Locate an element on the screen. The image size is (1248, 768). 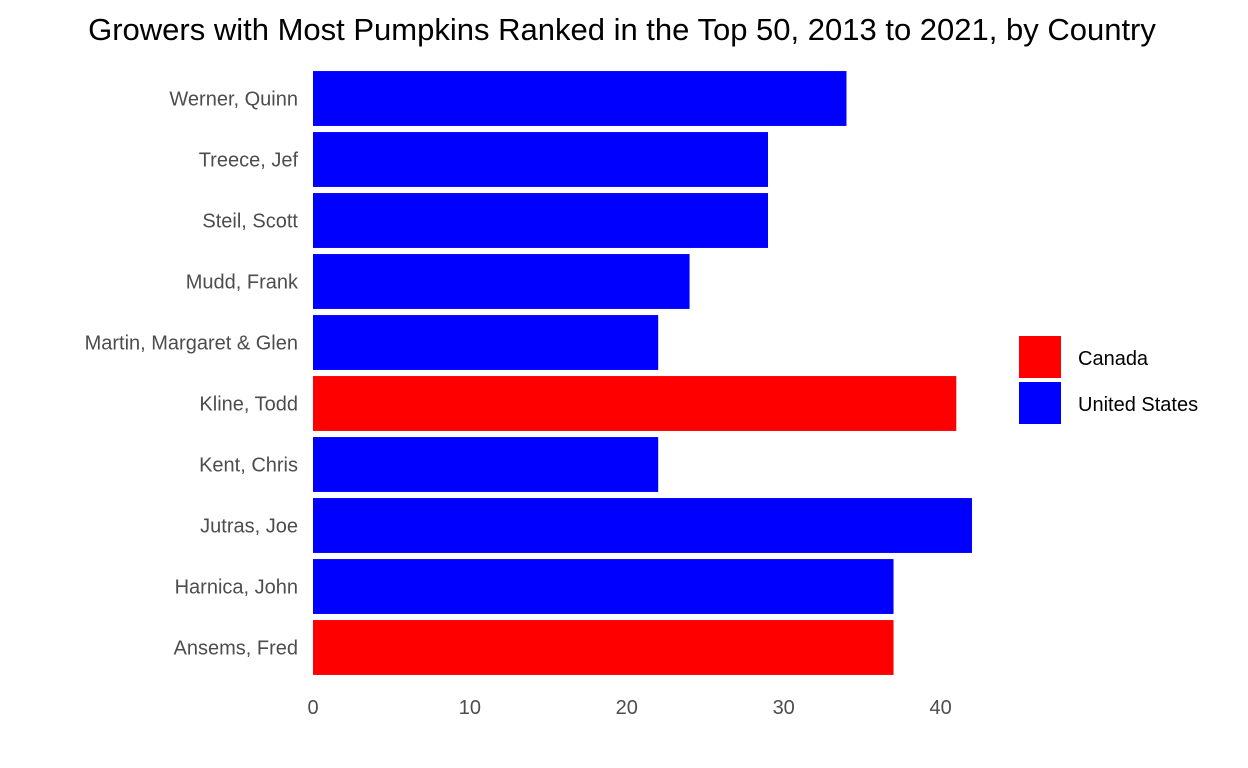
legend: Canada United States is located at coordinates (1108, 380).